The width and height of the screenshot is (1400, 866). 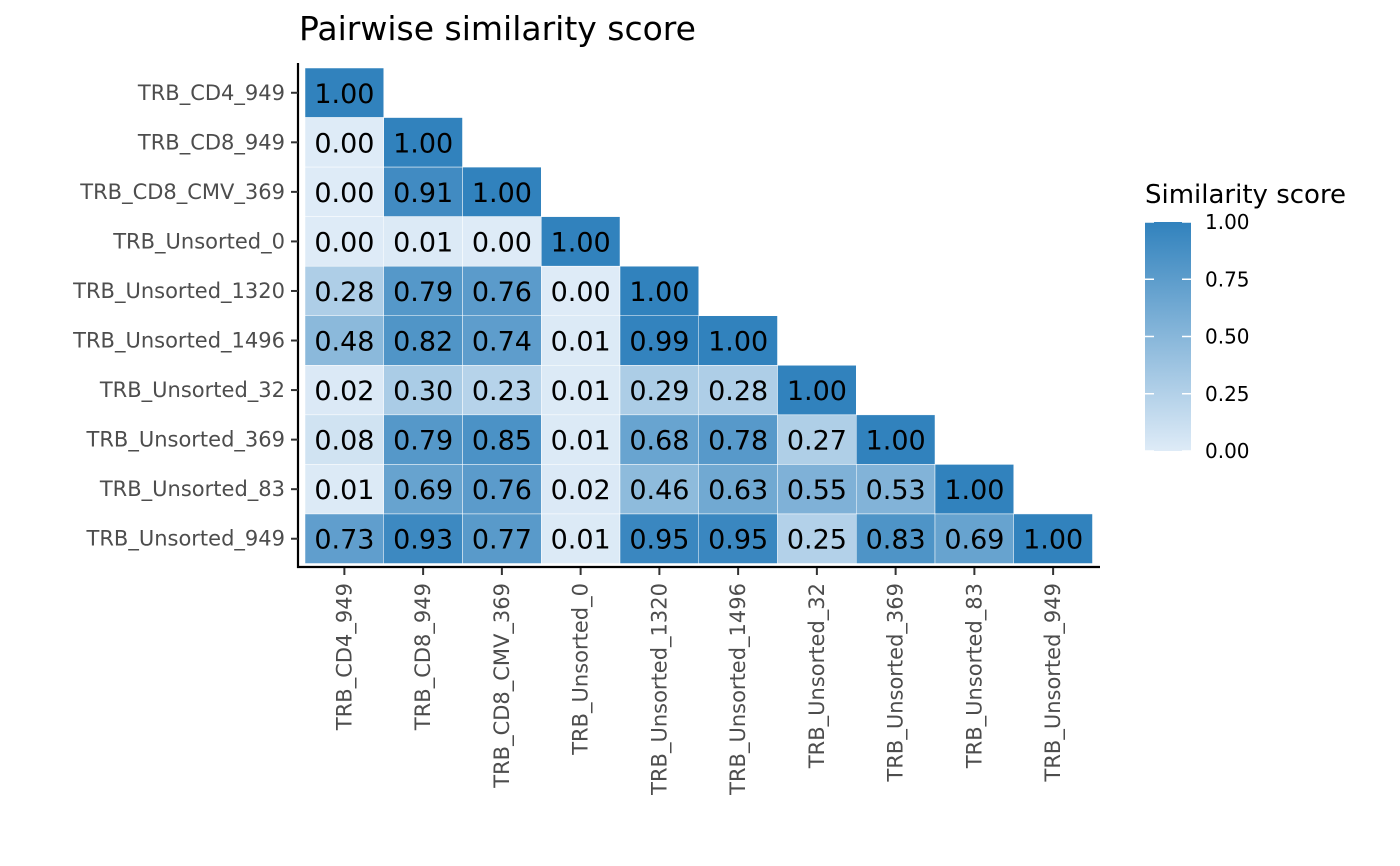 What do you see at coordinates (502, 686) in the screenshot?
I see `x-tick-label: TRB_CD8_CMV_369` at bounding box center [502, 686].